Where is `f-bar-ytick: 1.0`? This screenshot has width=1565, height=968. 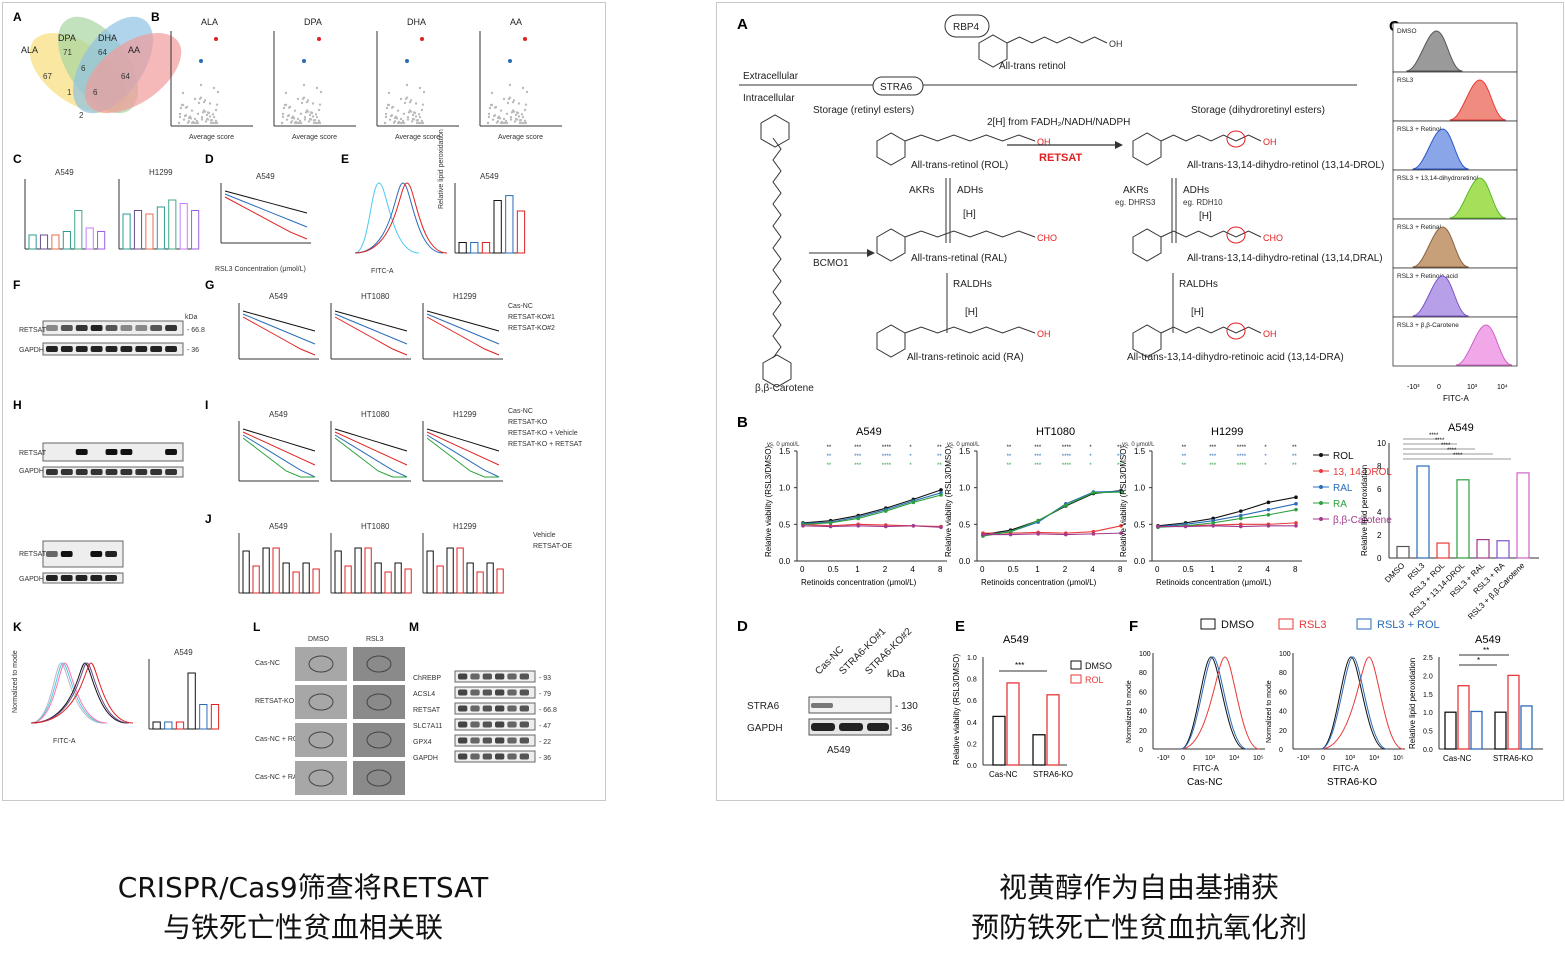
f-bar-ytick: 1.0 is located at coordinates (1428, 713).